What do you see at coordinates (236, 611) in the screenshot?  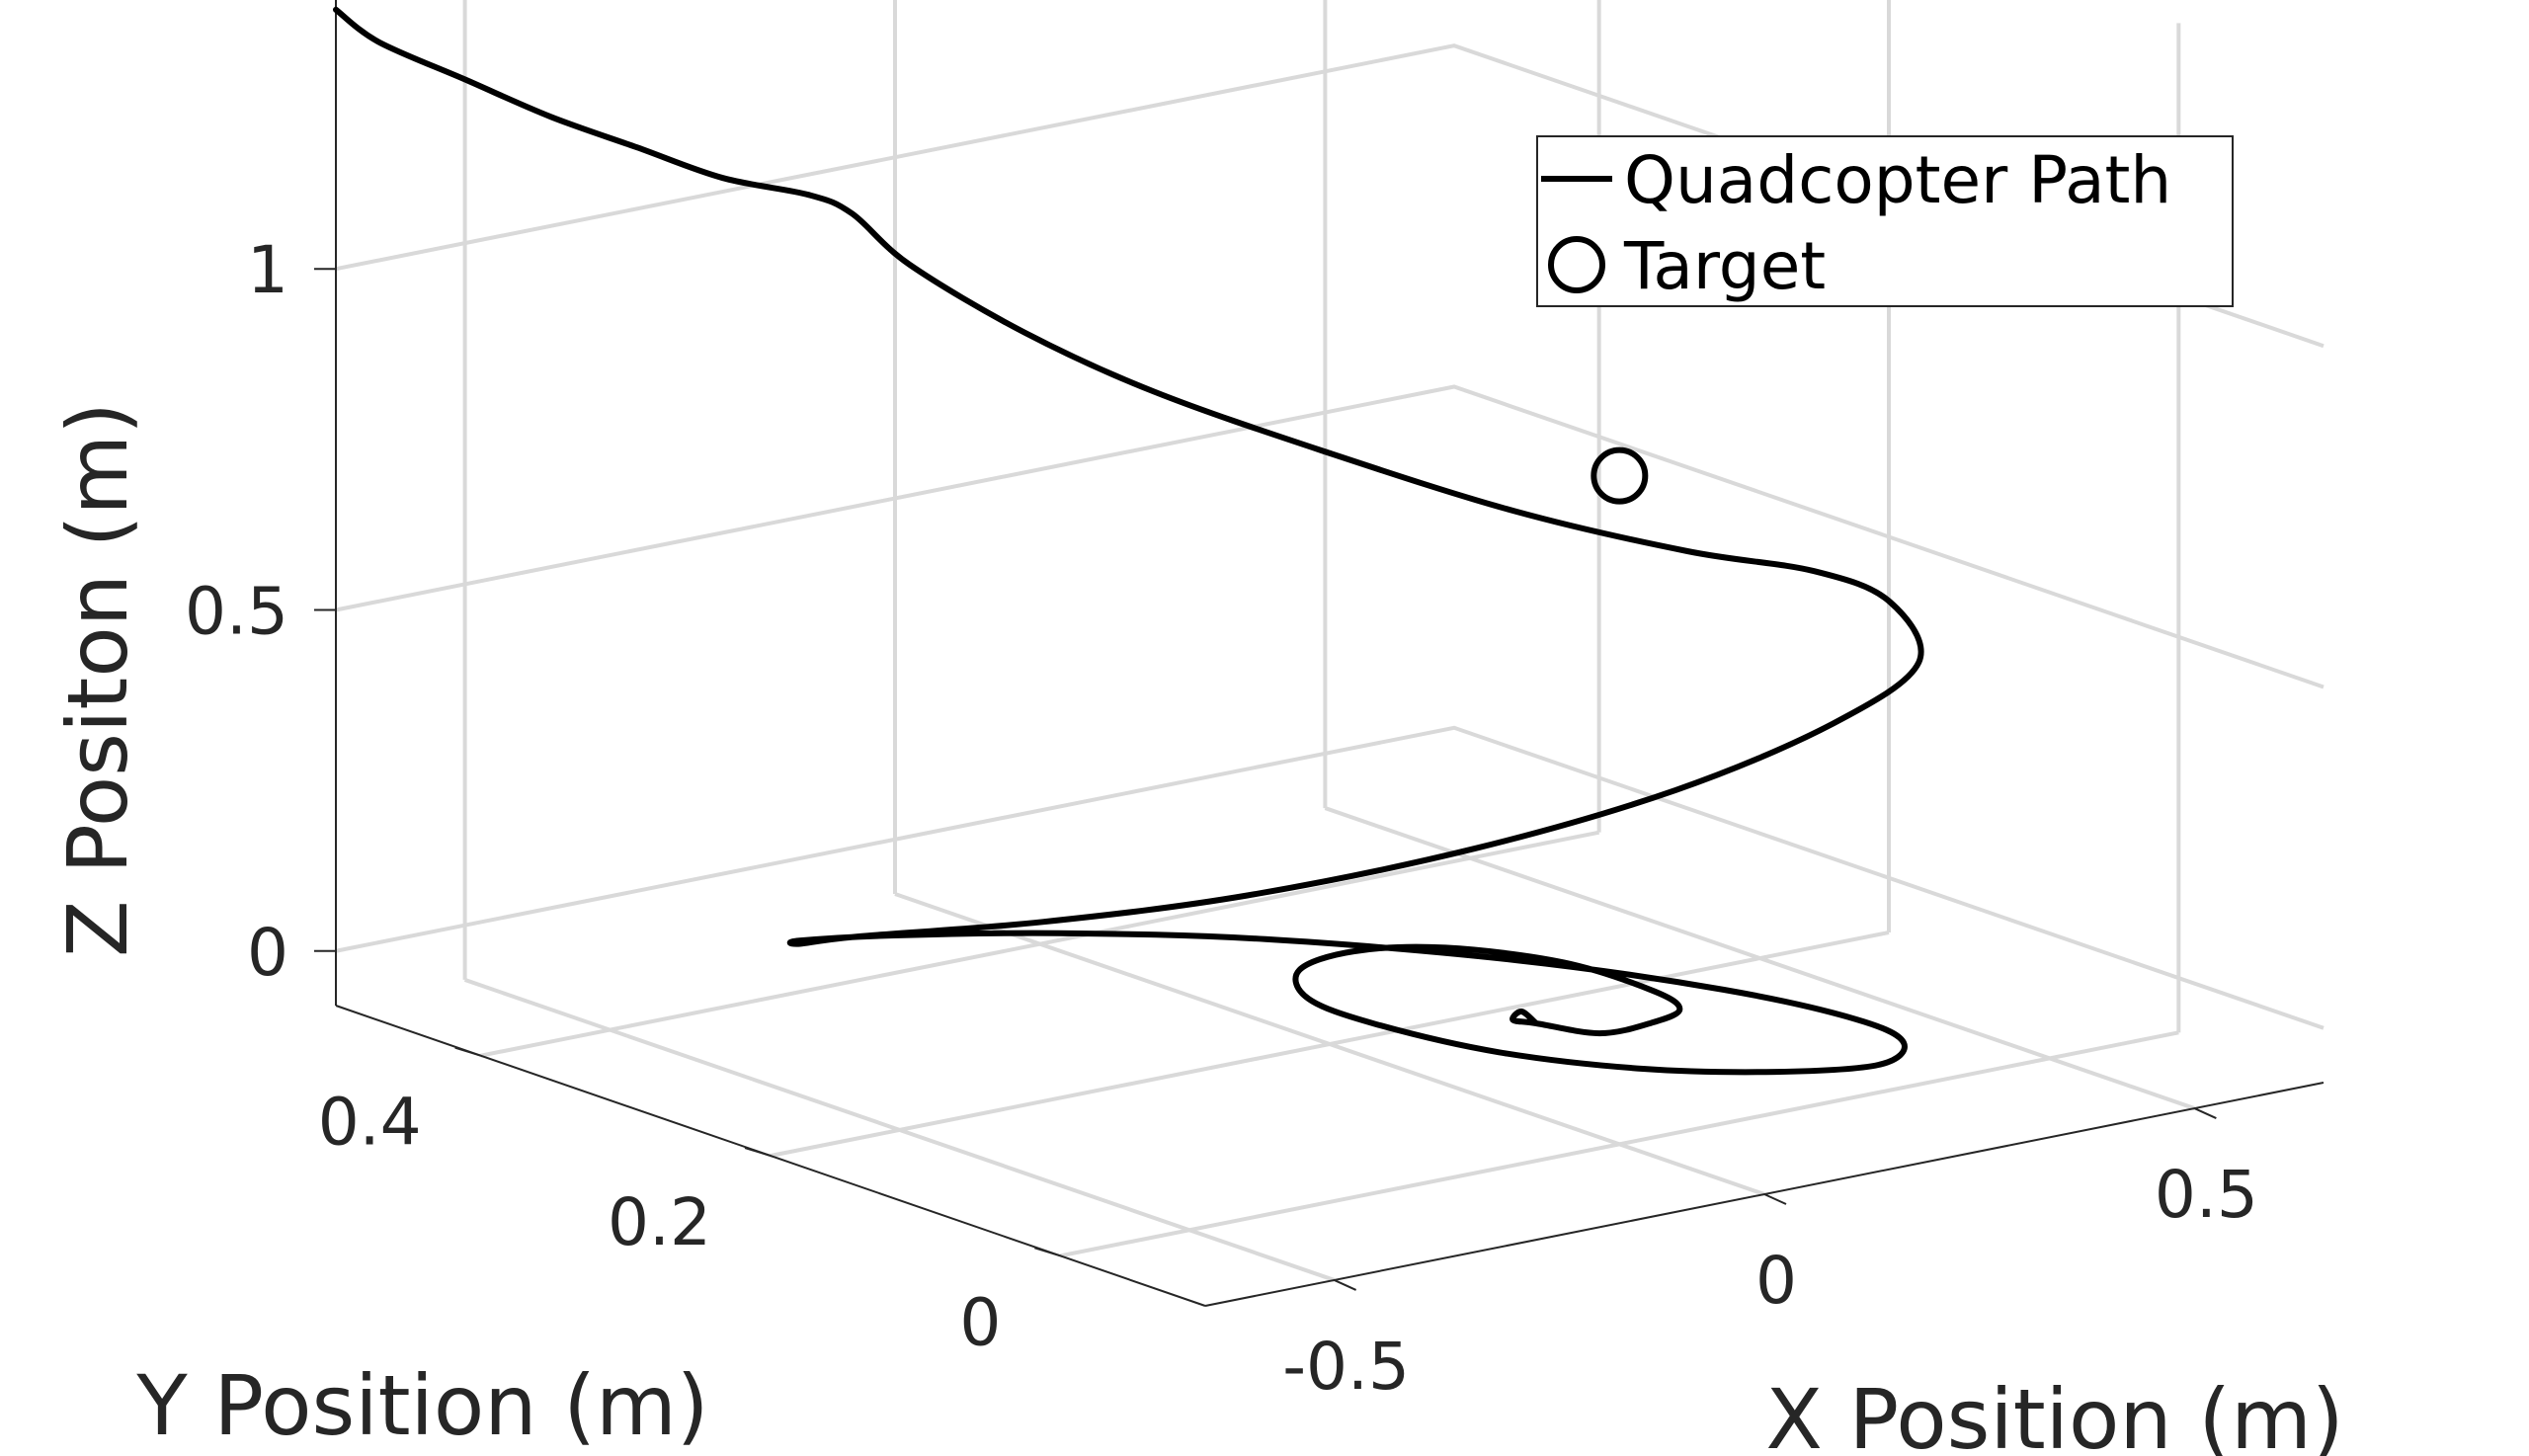 I see `z-tick-label-1: 0.5` at bounding box center [236, 611].